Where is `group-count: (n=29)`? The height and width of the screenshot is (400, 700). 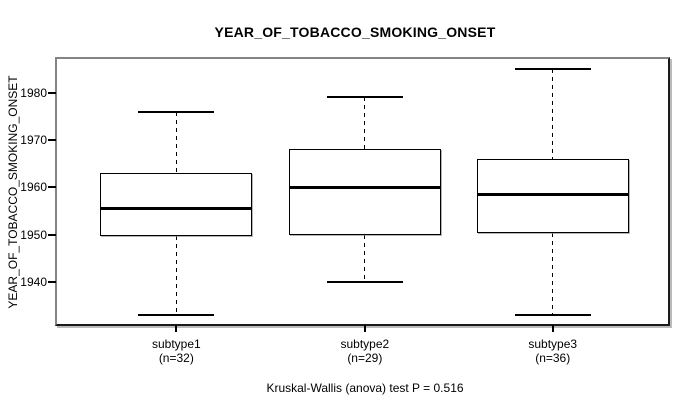 group-count: (n=29) is located at coordinates (365, 358).